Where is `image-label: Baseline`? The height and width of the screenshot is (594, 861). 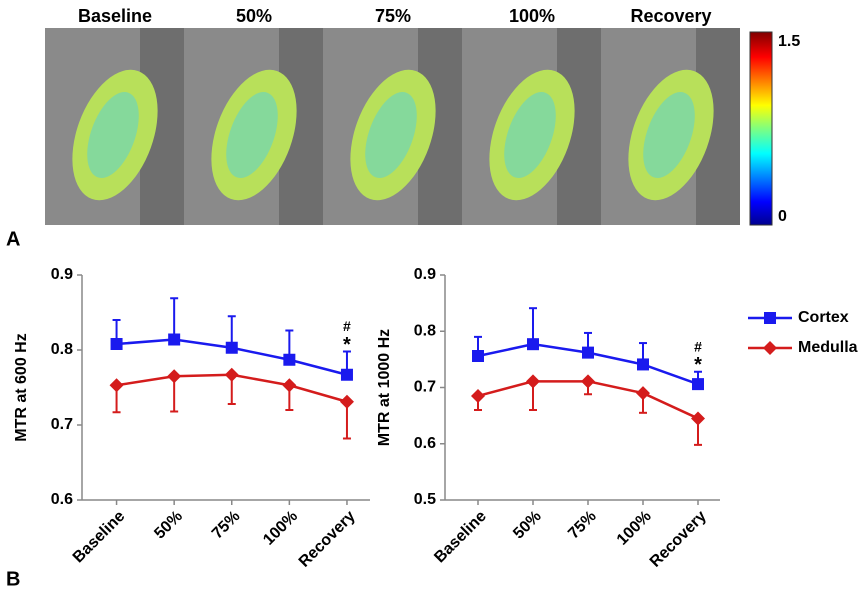 image-label: Baseline is located at coordinates (115, 16).